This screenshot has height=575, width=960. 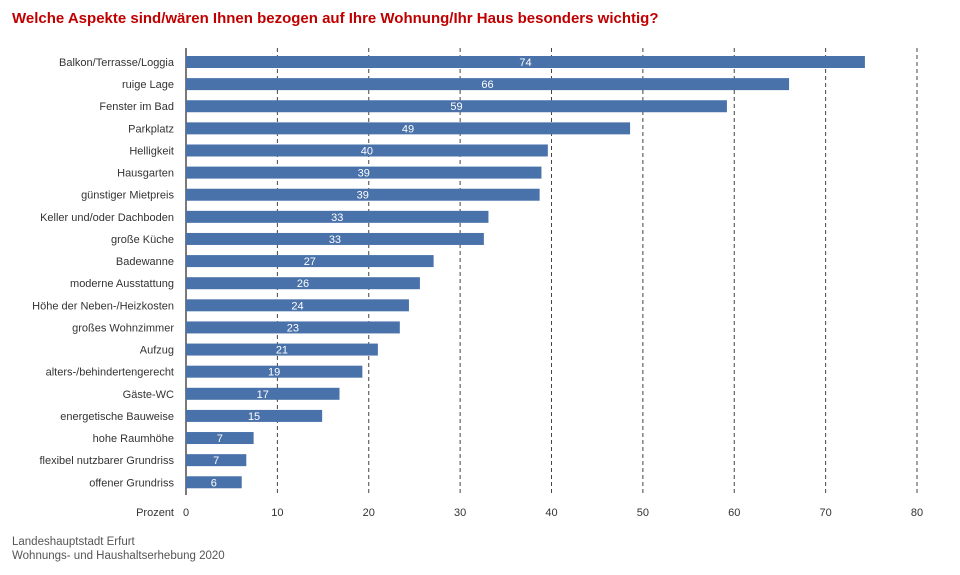 I want to click on value-label: 15, so click(x=254, y=417).